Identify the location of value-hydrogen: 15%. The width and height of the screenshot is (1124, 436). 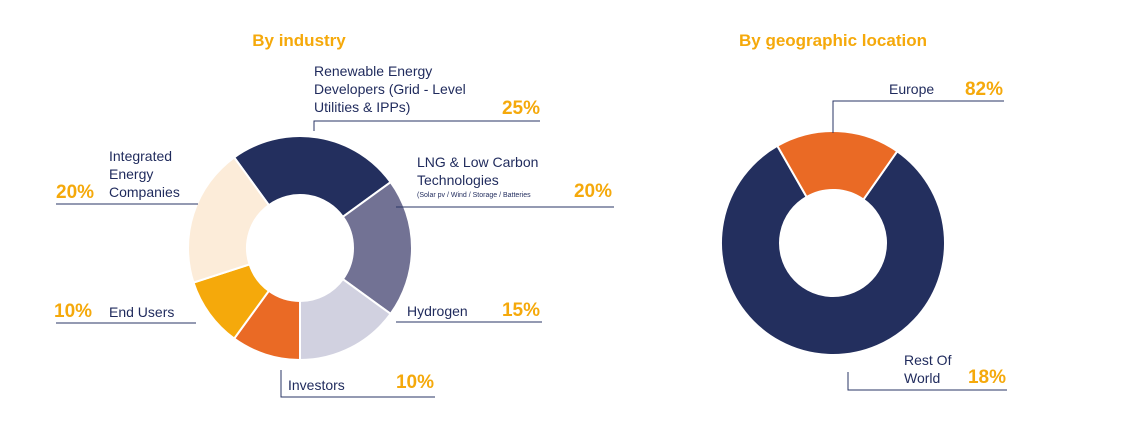
(521, 310).